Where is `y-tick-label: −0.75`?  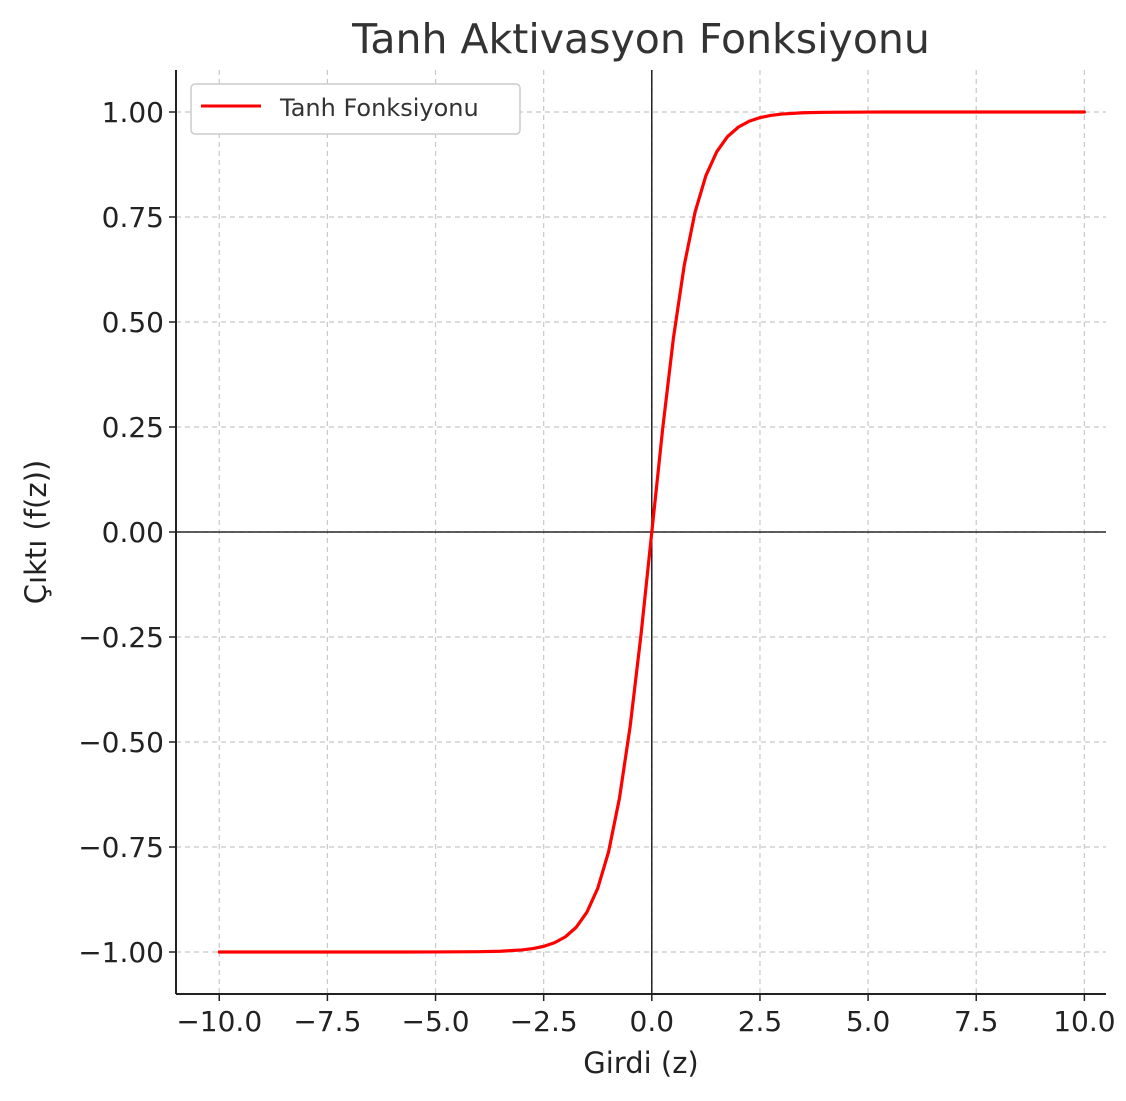 y-tick-label: −0.75 is located at coordinates (121, 847).